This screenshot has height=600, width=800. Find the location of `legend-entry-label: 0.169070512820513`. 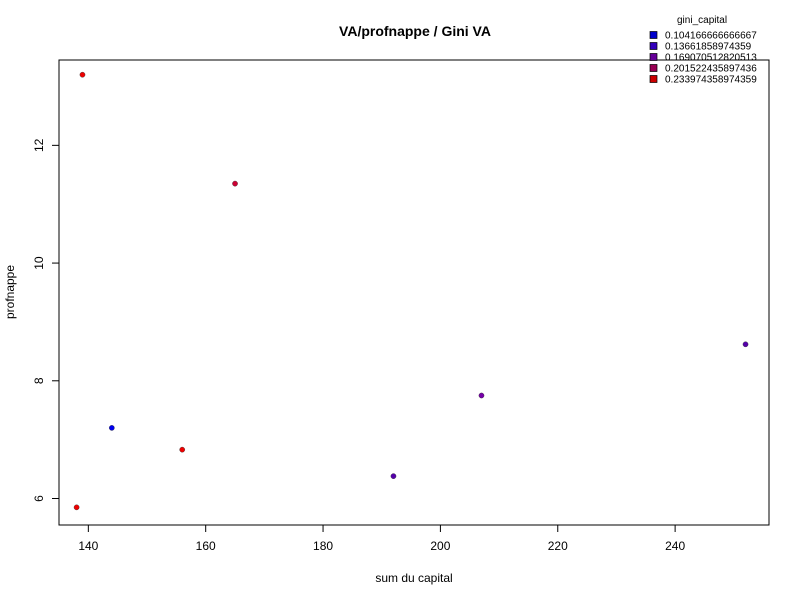

legend-entry-label: 0.169070512820513 is located at coordinates (711, 58).